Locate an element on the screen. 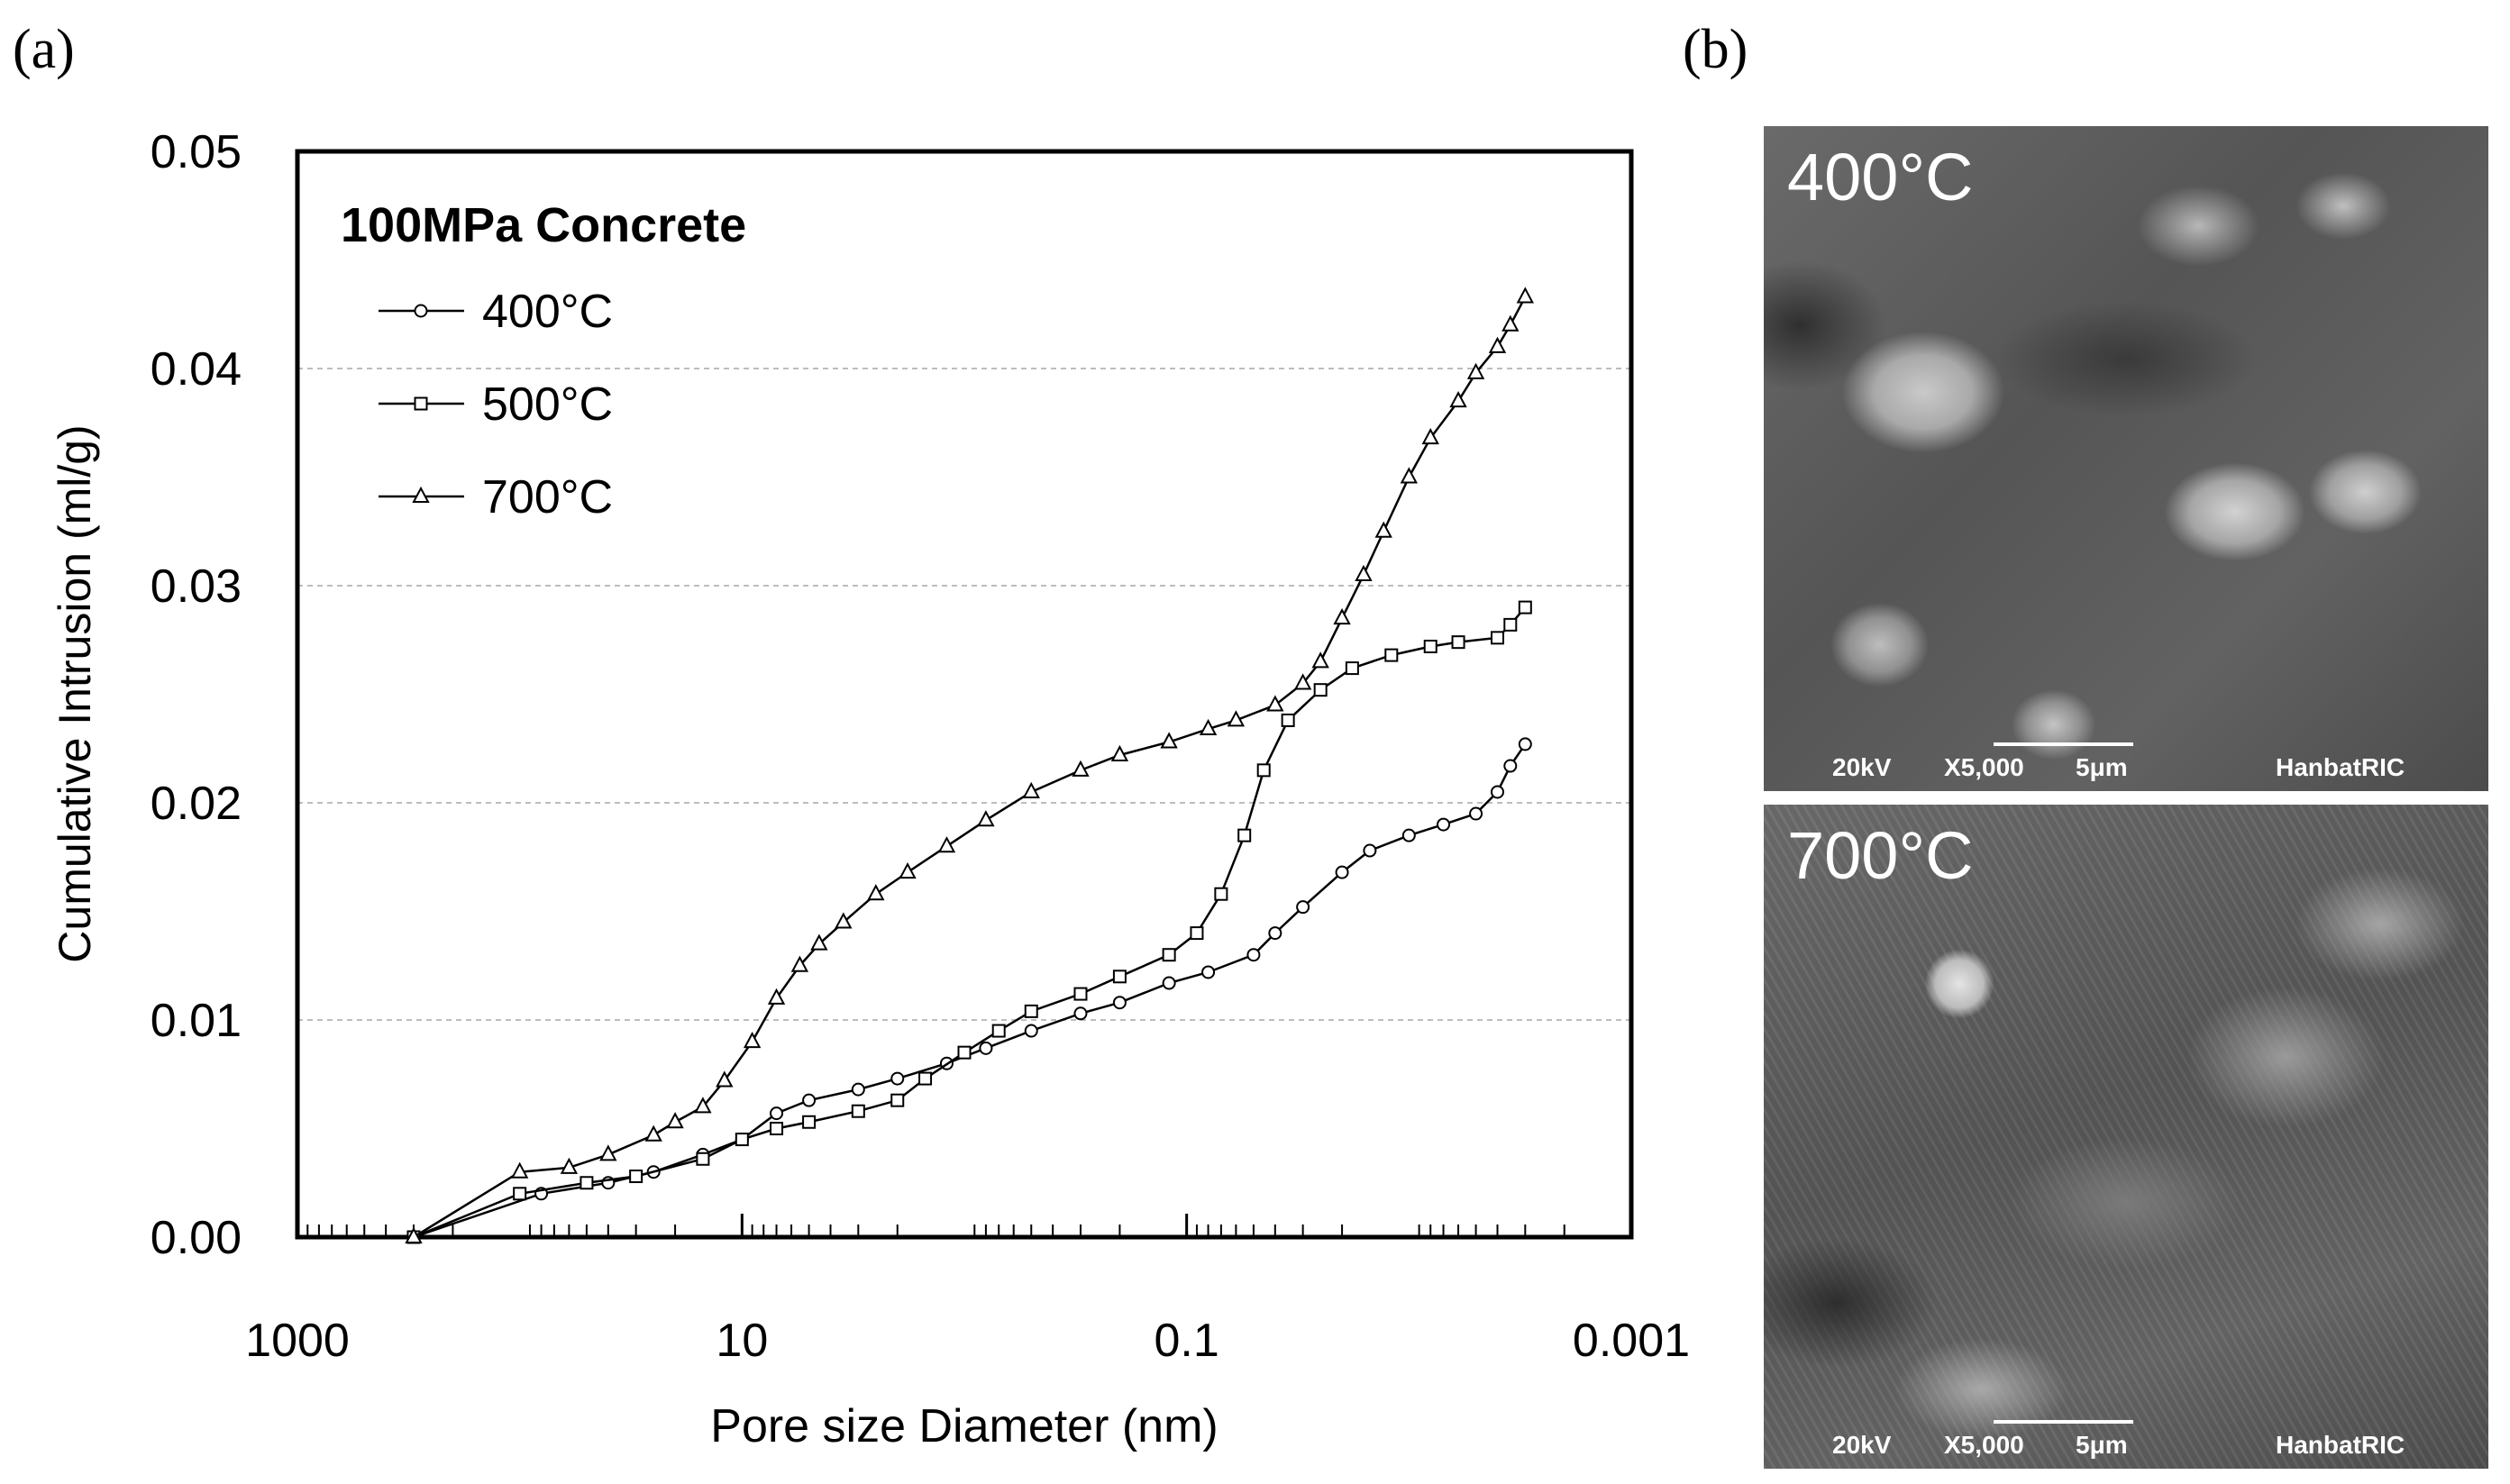  y-axis-title: Cumulative Intrusion (ml/g) is located at coordinates (75, 693).